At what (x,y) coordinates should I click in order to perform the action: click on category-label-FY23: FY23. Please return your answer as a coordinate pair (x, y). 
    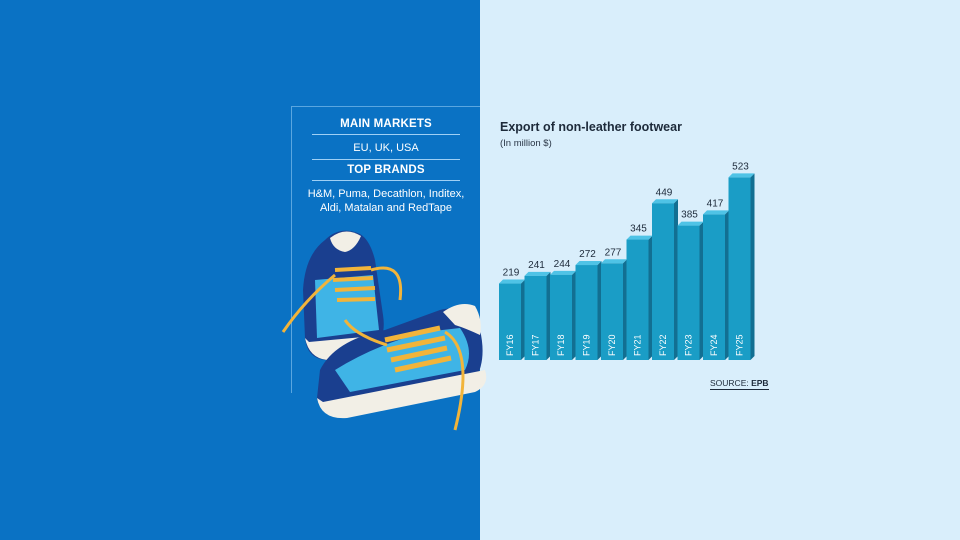
    Looking at the image, I should click on (689, 345).